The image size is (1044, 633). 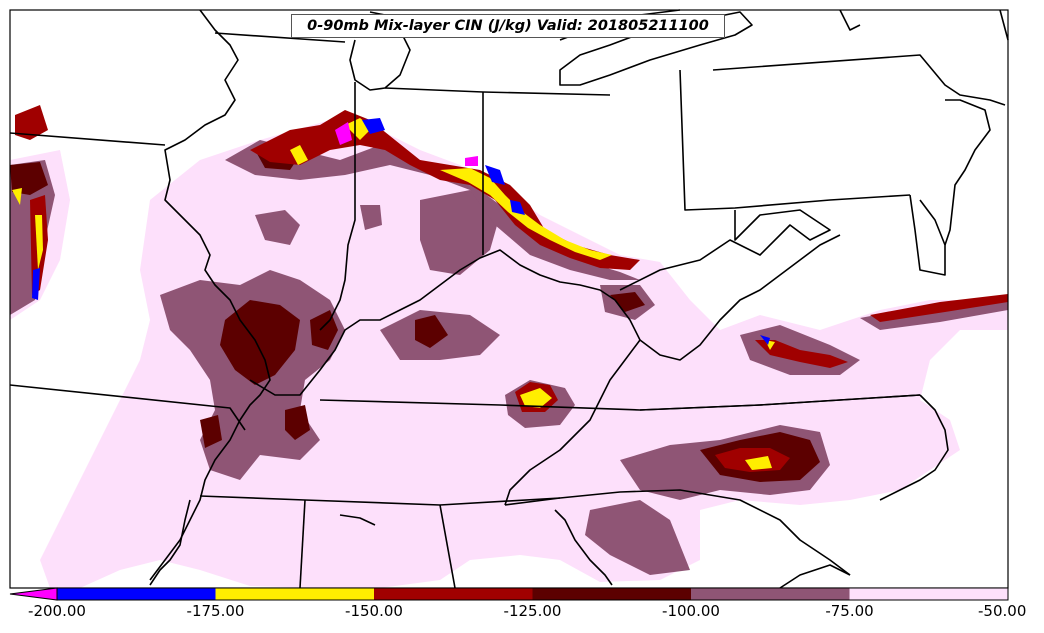 I want to click on colorbar-extension-triangle, so click(x=33, y=594).